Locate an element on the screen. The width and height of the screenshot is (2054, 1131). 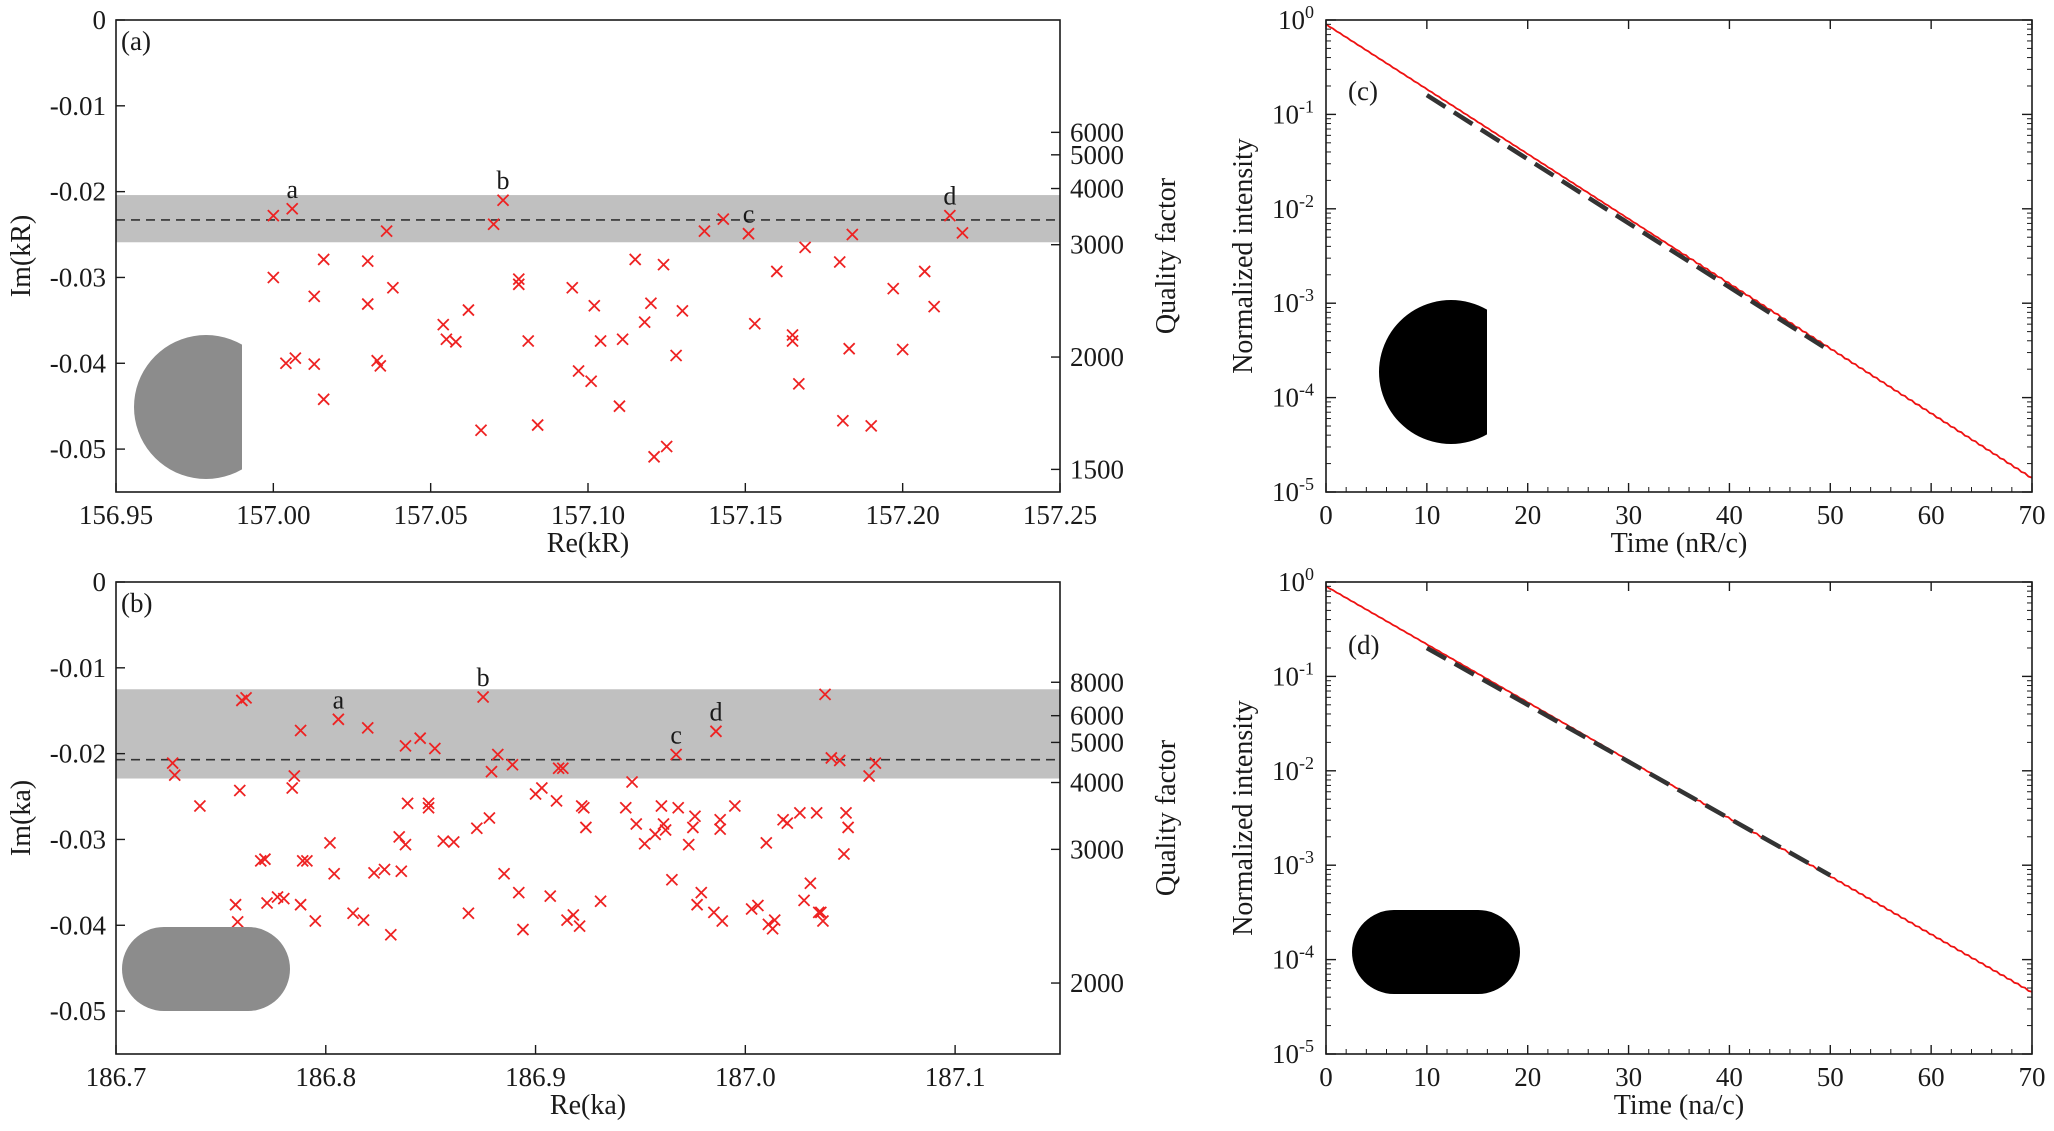
panel-c-ytick-base: 10 is located at coordinates (1291, 20).